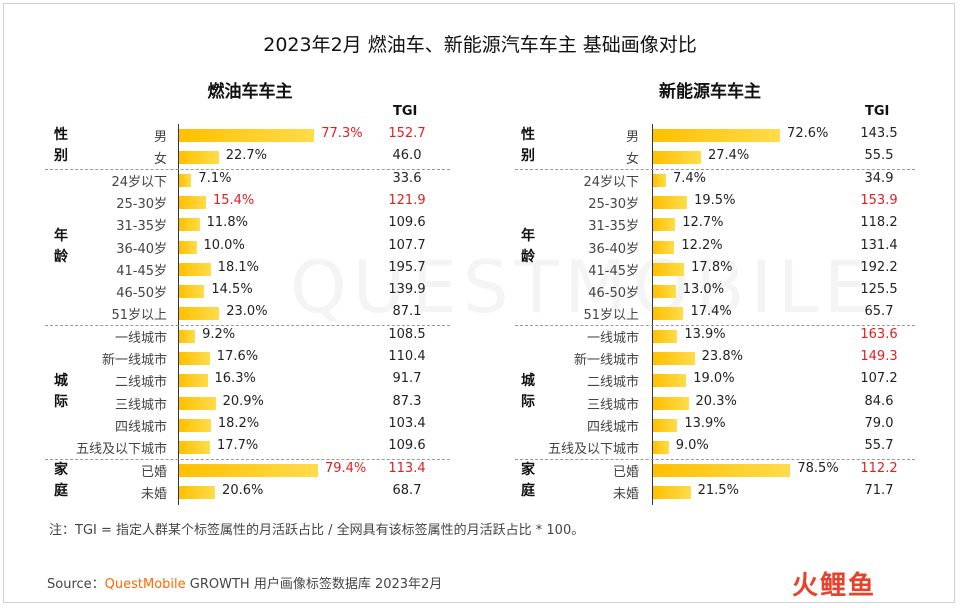  What do you see at coordinates (407, 156) in the screenshot?
I see `fuel-tgi-value: 46.0` at bounding box center [407, 156].